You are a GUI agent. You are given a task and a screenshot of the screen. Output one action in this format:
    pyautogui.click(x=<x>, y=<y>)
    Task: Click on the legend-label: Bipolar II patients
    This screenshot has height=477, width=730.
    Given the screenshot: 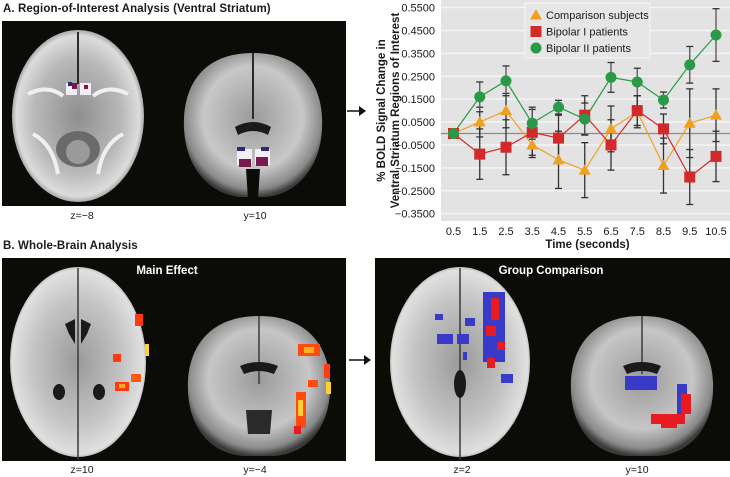 What is the action you would take?
    pyautogui.click(x=588, y=49)
    